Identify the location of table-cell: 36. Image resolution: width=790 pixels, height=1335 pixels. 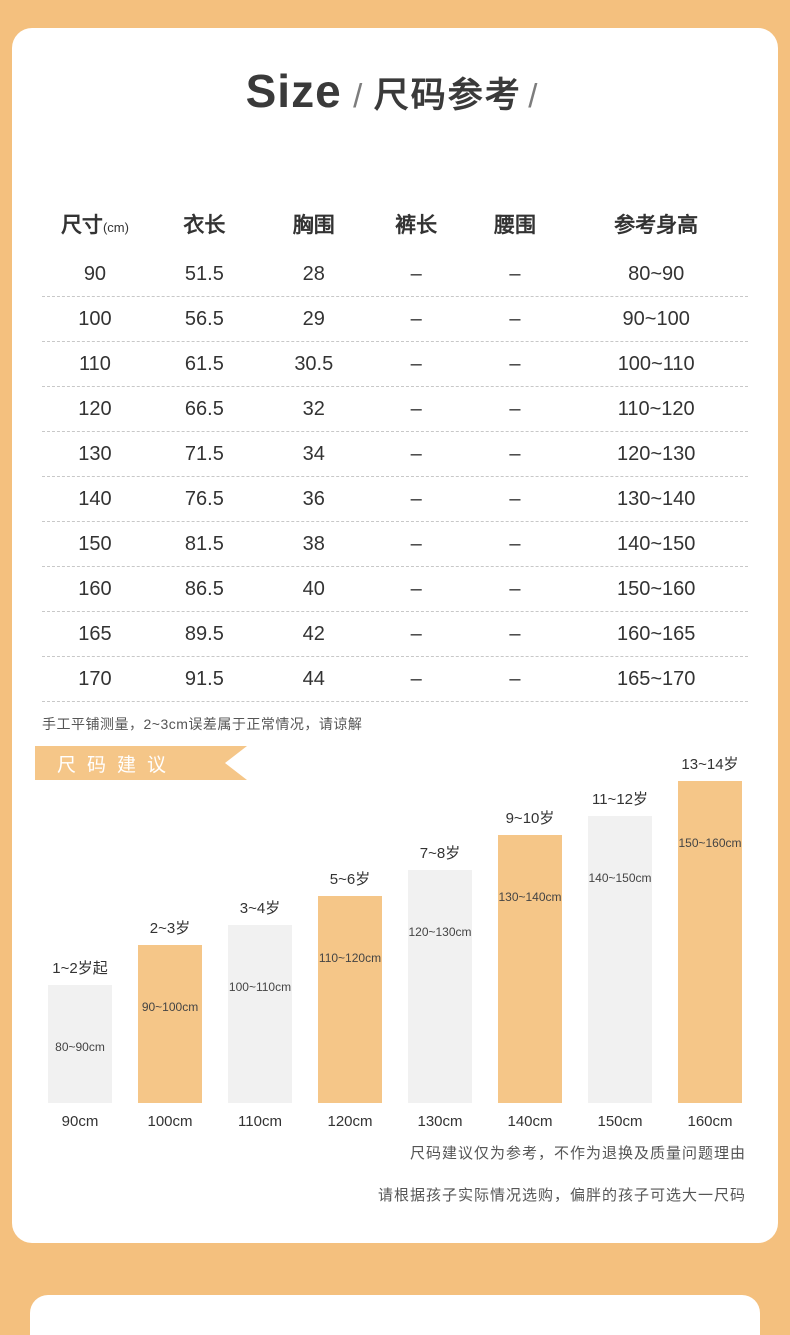
(313, 498).